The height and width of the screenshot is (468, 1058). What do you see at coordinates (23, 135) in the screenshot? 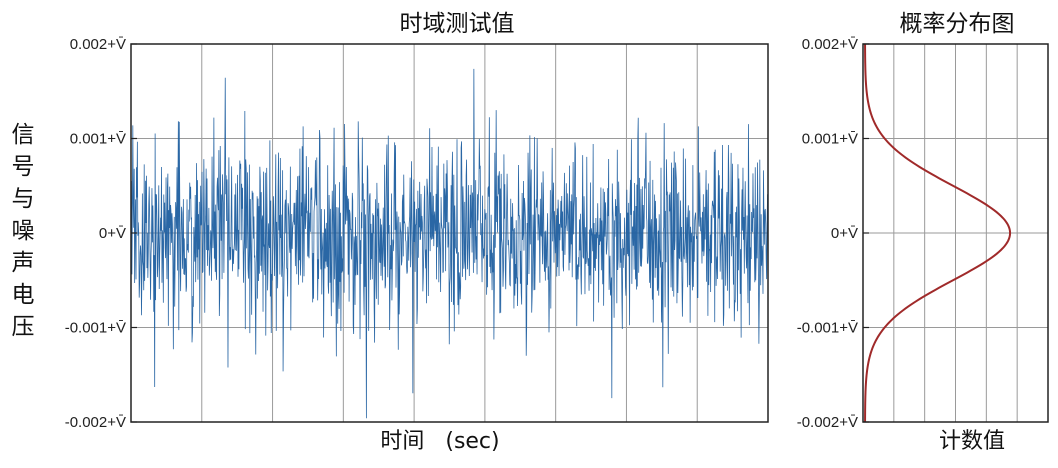
I see `y-label-char: 信` at bounding box center [23, 135].